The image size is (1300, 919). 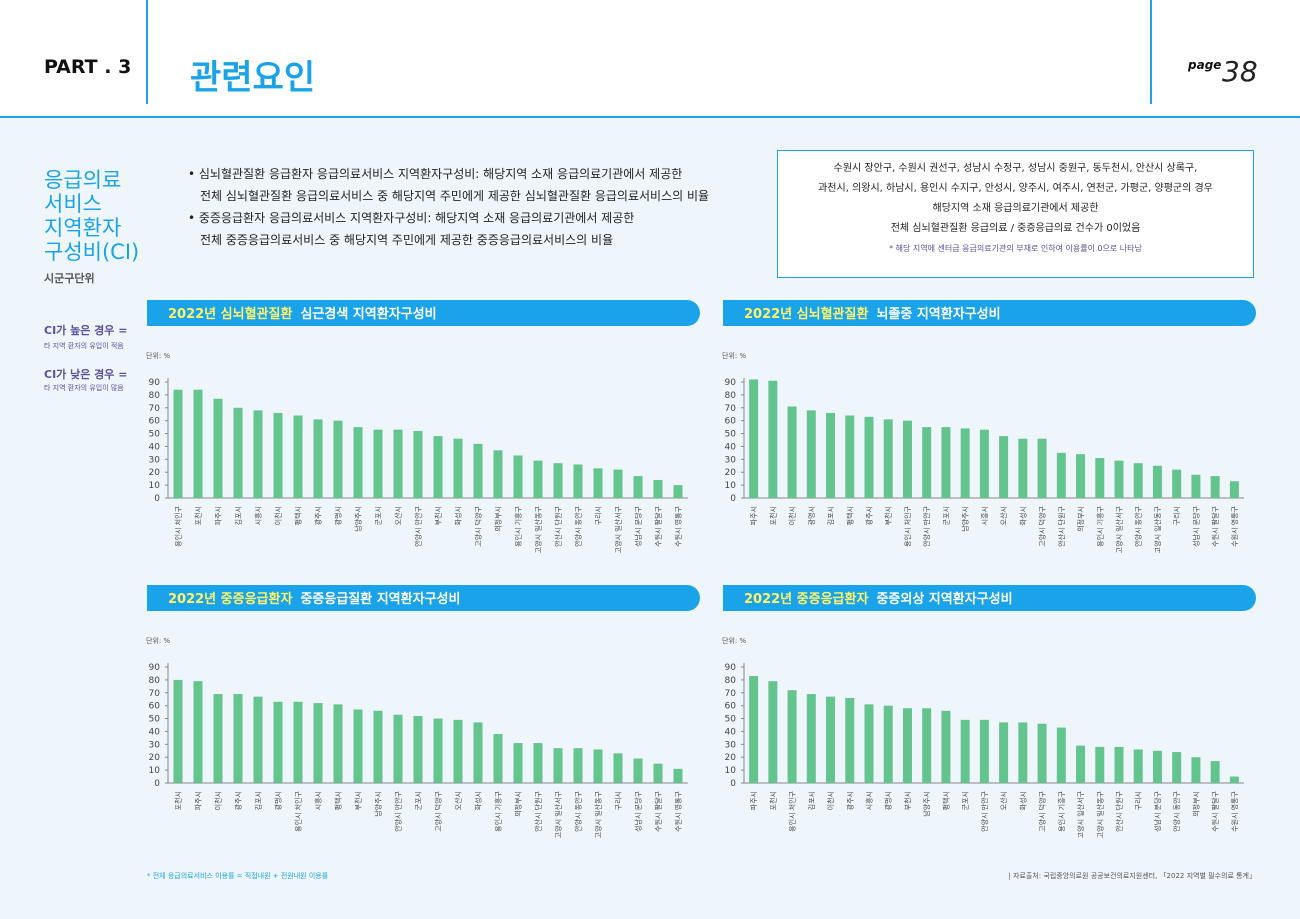 What do you see at coordinates (1240, 71) in the screenshot?
I see `page-number: 38` at bounding box center [1240, 71].